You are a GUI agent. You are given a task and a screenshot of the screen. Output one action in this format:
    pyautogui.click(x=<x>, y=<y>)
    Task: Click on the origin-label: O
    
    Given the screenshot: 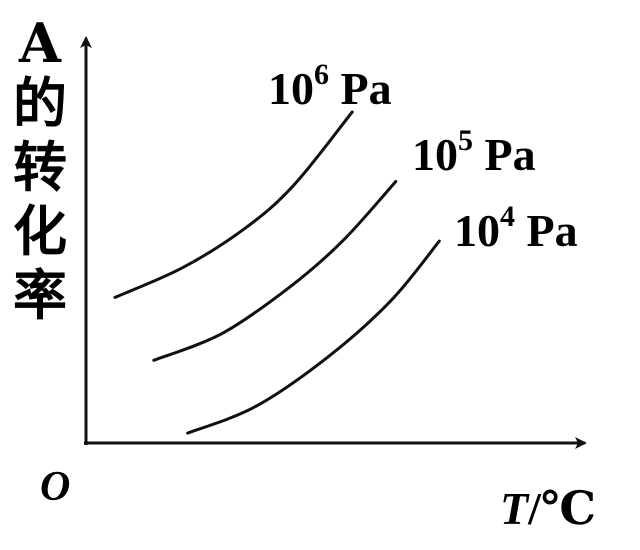 What is the action you would take?
    pyautogui.click(x=55, y=487)
    